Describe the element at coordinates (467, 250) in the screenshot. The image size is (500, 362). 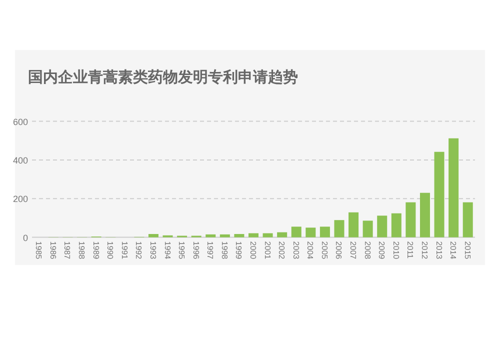
I see `x-tick-label: 2015` at that location.